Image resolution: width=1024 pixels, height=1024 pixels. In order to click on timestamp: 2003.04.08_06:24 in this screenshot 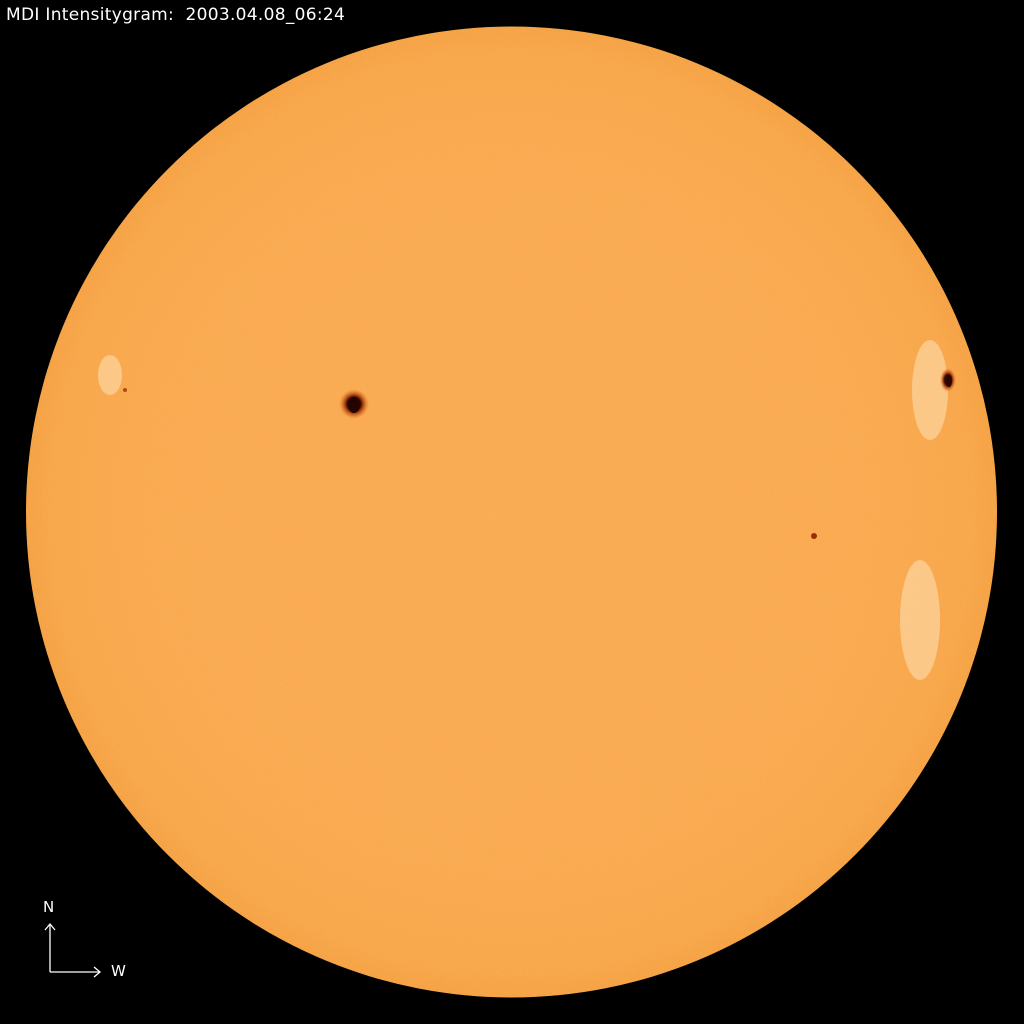, I will do `click(265, 15)`.